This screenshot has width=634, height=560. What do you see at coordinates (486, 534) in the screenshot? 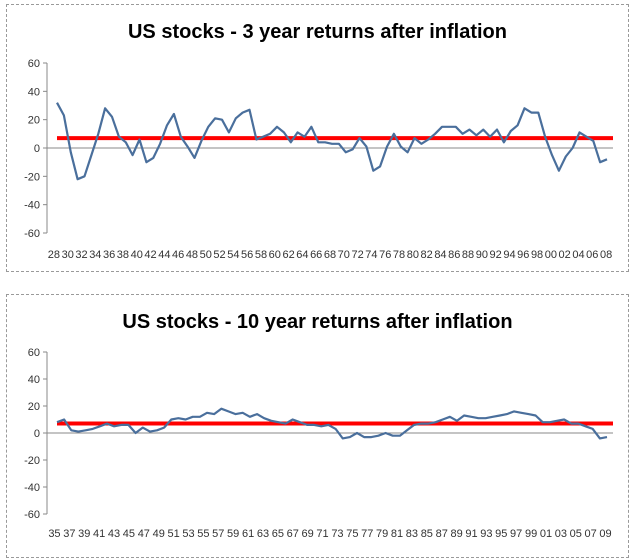
I see `x-tick-label: 93` at bounding box center [486, 534].